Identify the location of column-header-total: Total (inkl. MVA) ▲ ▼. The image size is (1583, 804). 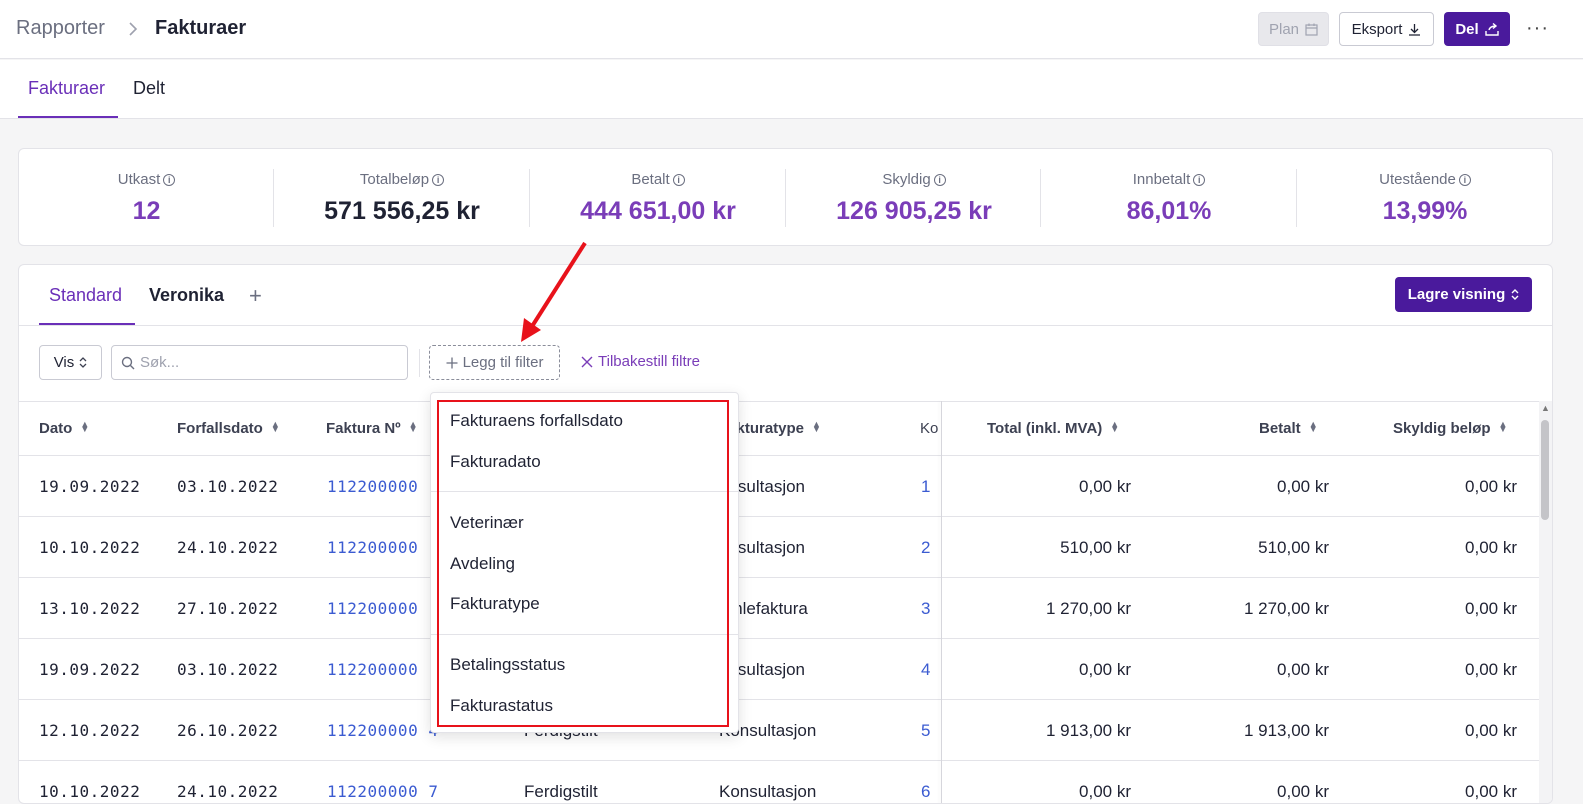
(1053, 429).